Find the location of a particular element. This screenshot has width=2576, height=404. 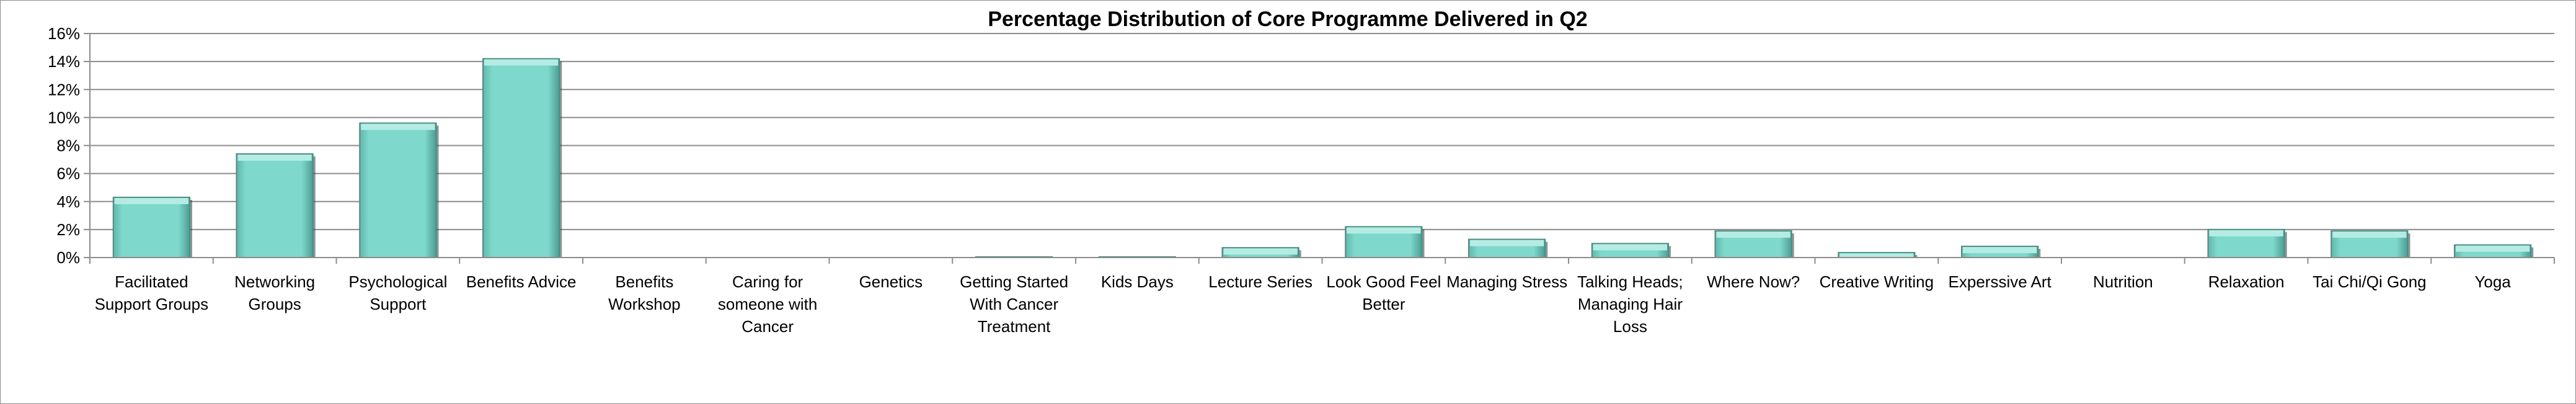

x-tick-label: Nutrition is located at coordinates (2123, 282).